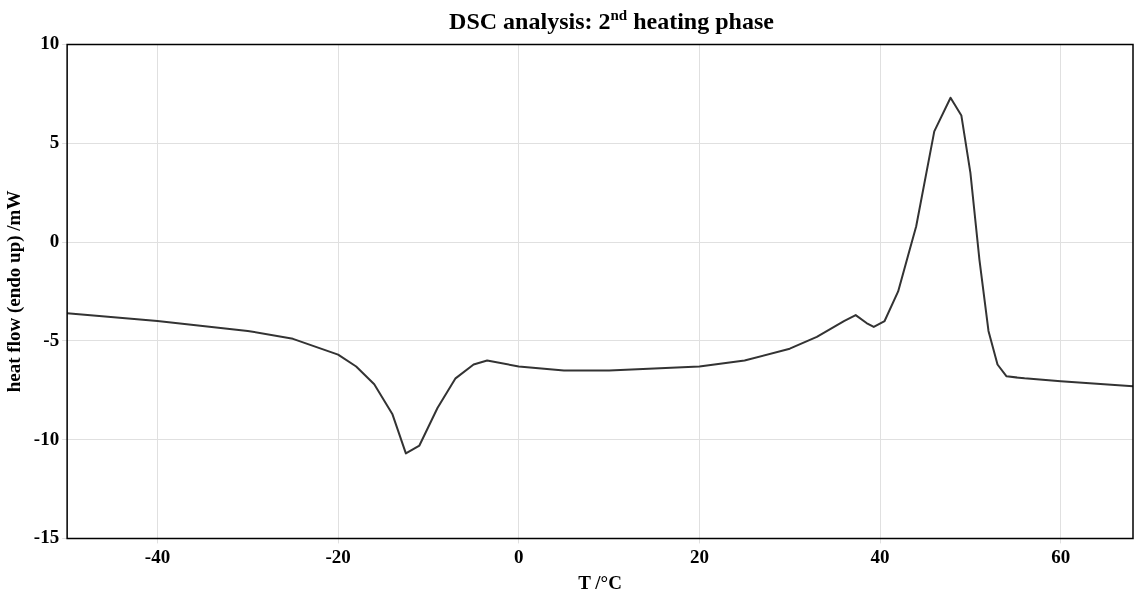 This screenshot has height=595, width=1135. Describe the element at coordinates (54, 142) in the screenshot. I see `y-tick-label: 5` at that location.